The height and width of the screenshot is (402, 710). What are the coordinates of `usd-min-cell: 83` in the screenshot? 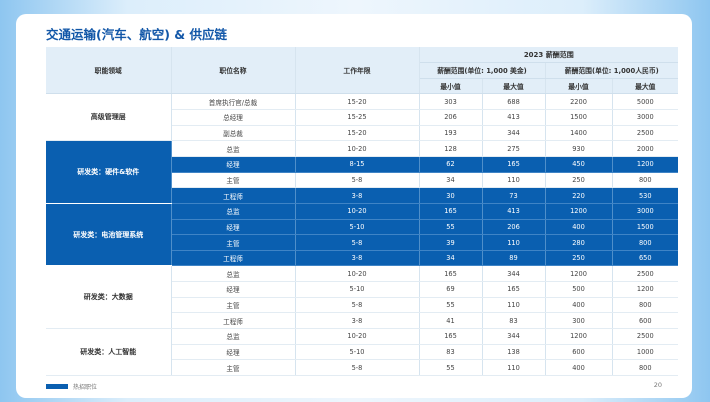 It's located at (451, 352).